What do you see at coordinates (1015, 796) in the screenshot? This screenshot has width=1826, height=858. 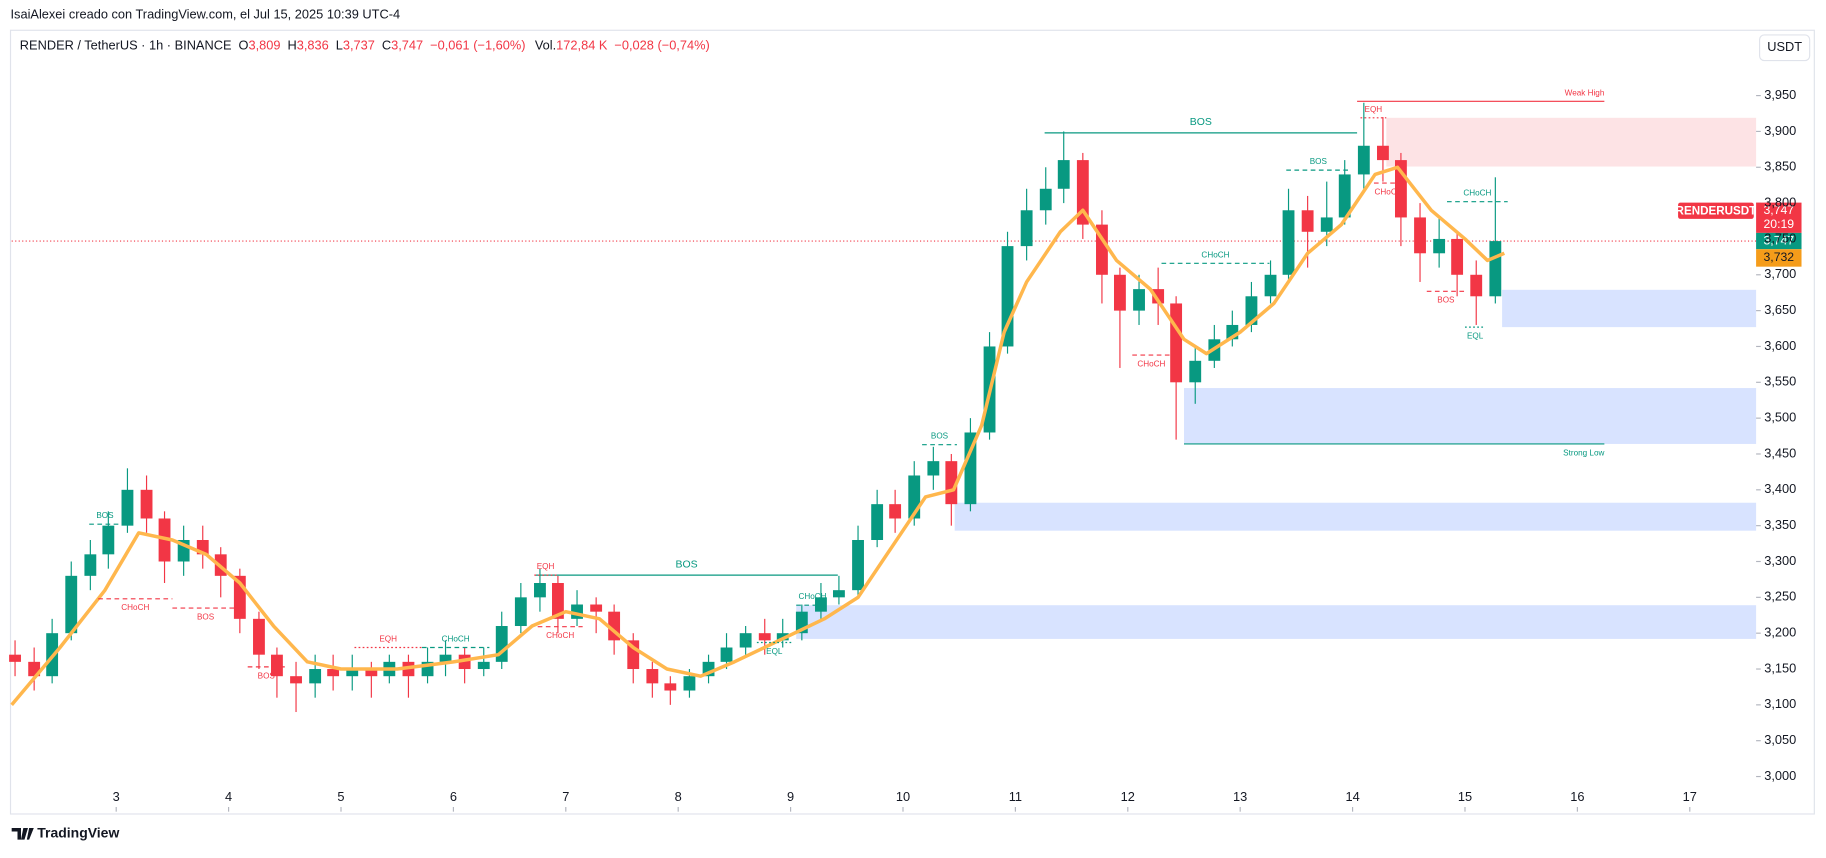 I see `x-tick-label: 11` at bounding box center [1015, 796].